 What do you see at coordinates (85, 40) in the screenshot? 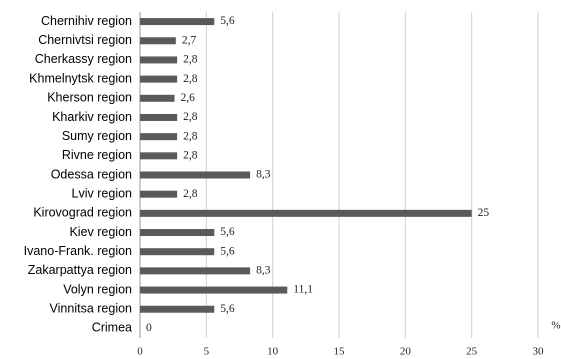
I see `y-tick-label: Chernivtsi region` at bounding box center [85, 40].